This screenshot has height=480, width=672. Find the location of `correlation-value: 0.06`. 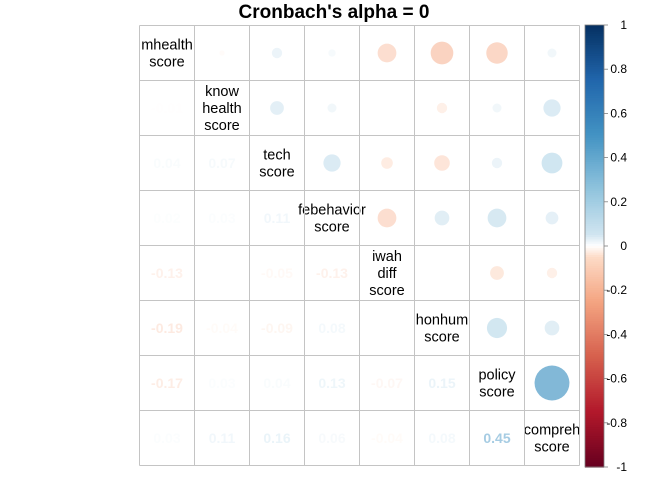

correlation-value: 0.06 is located at coordinates (331, 438).